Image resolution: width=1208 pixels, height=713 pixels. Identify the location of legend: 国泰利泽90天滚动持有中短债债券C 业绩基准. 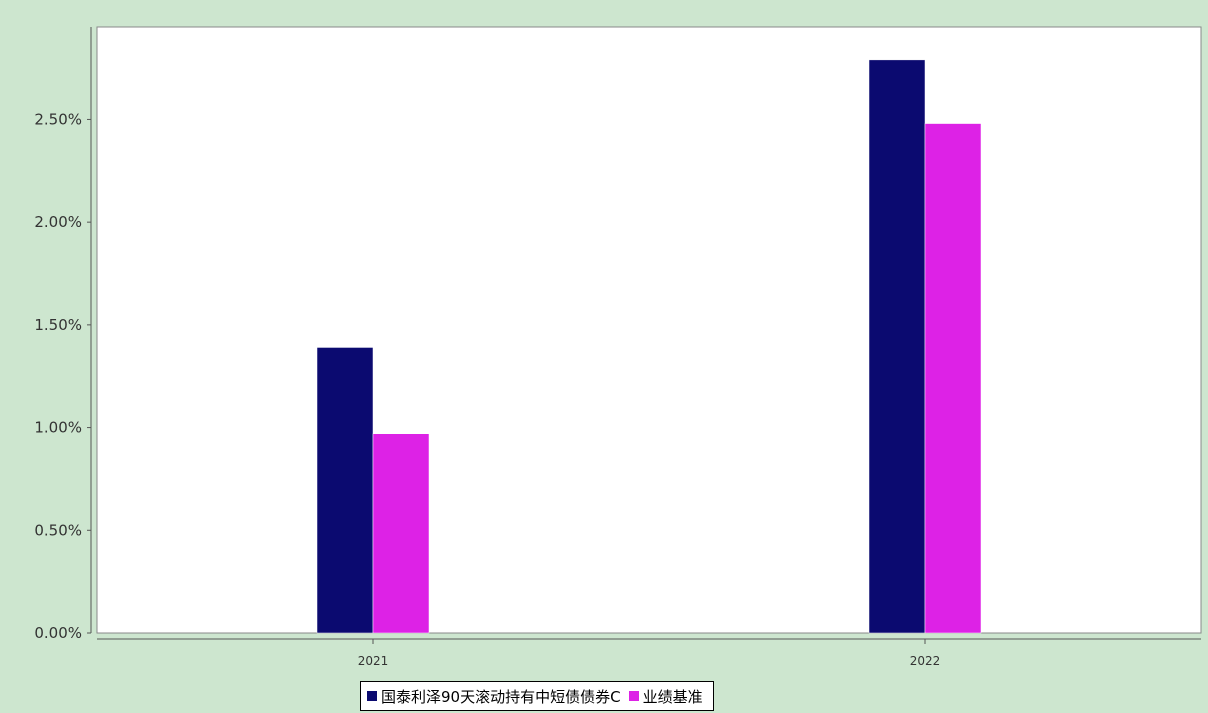
(537, 696).